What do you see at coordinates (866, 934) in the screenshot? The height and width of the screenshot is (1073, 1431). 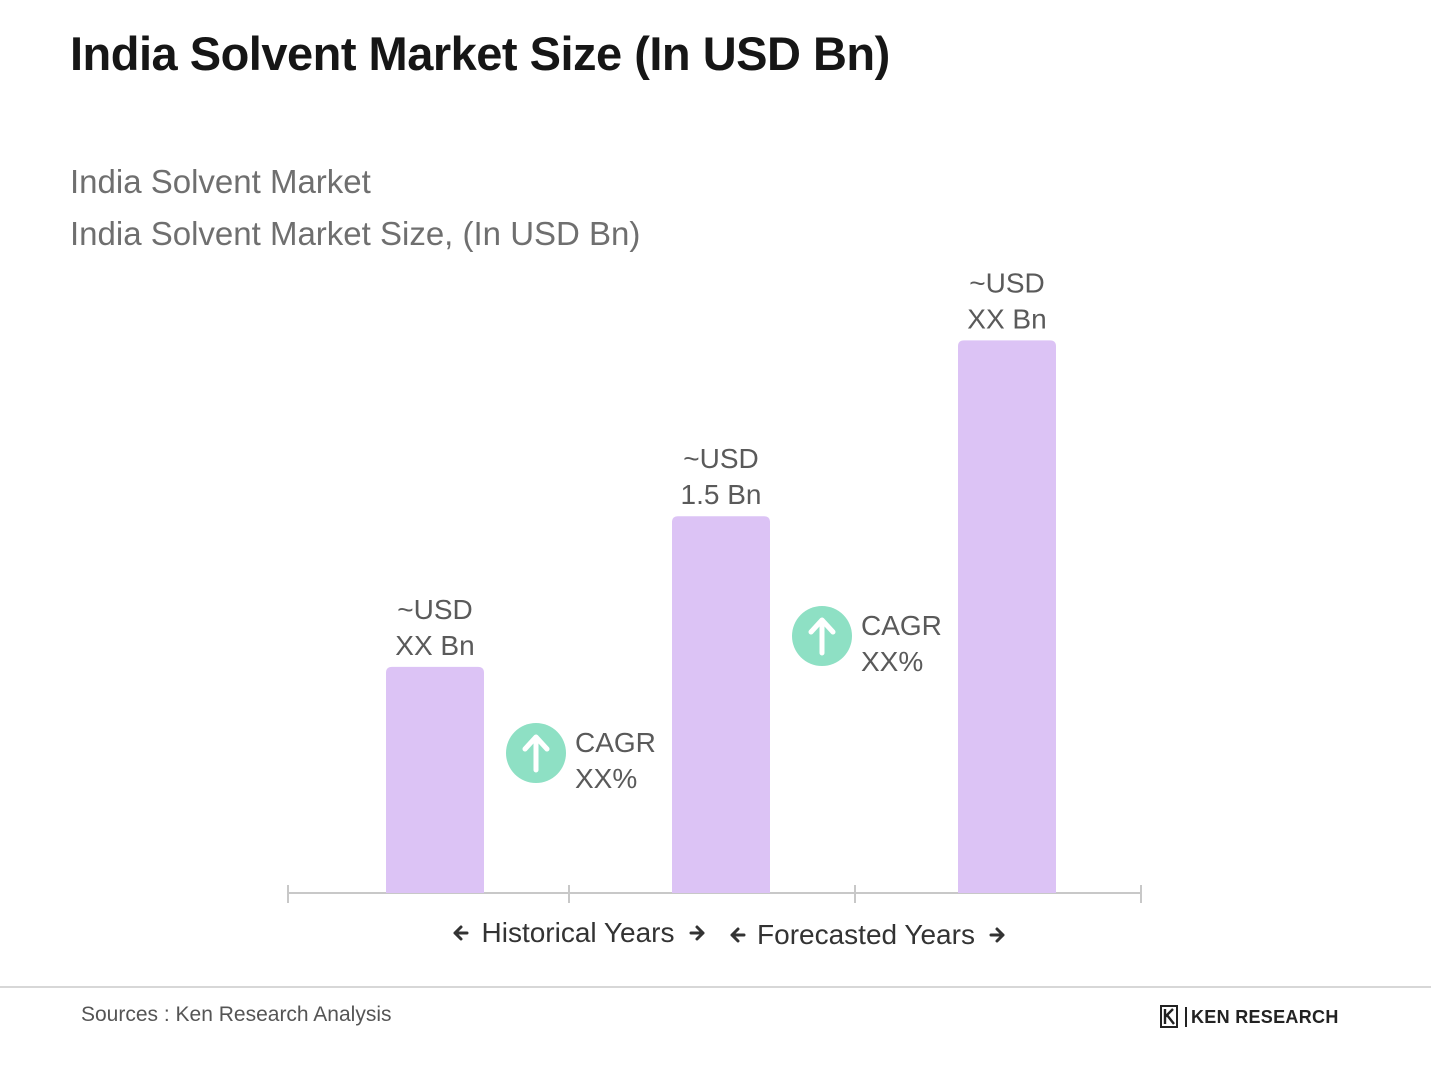 I see `axis-section-label-1: Forecasted Years` at bounding box center [866, 934].